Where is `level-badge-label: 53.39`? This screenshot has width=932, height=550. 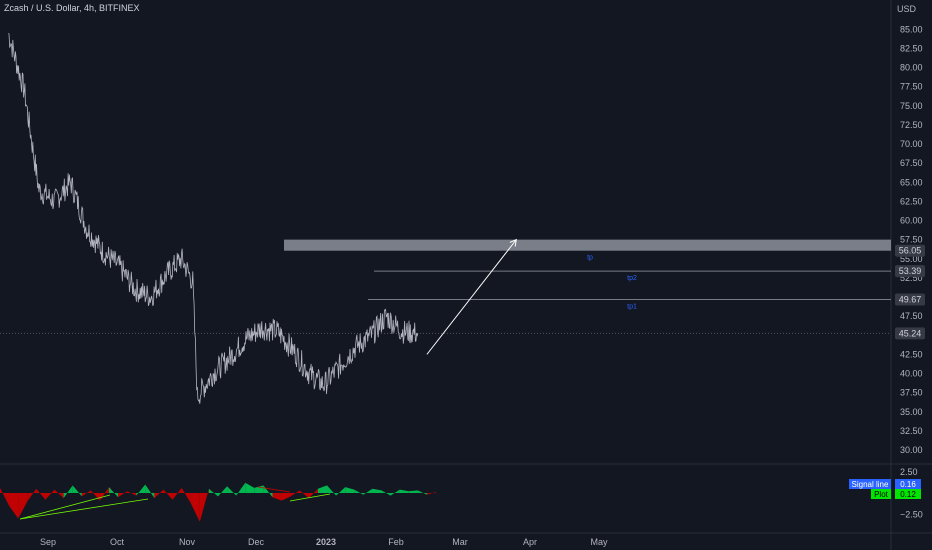
level-badge-label: 53.39 is located at coordinates (910, 271).